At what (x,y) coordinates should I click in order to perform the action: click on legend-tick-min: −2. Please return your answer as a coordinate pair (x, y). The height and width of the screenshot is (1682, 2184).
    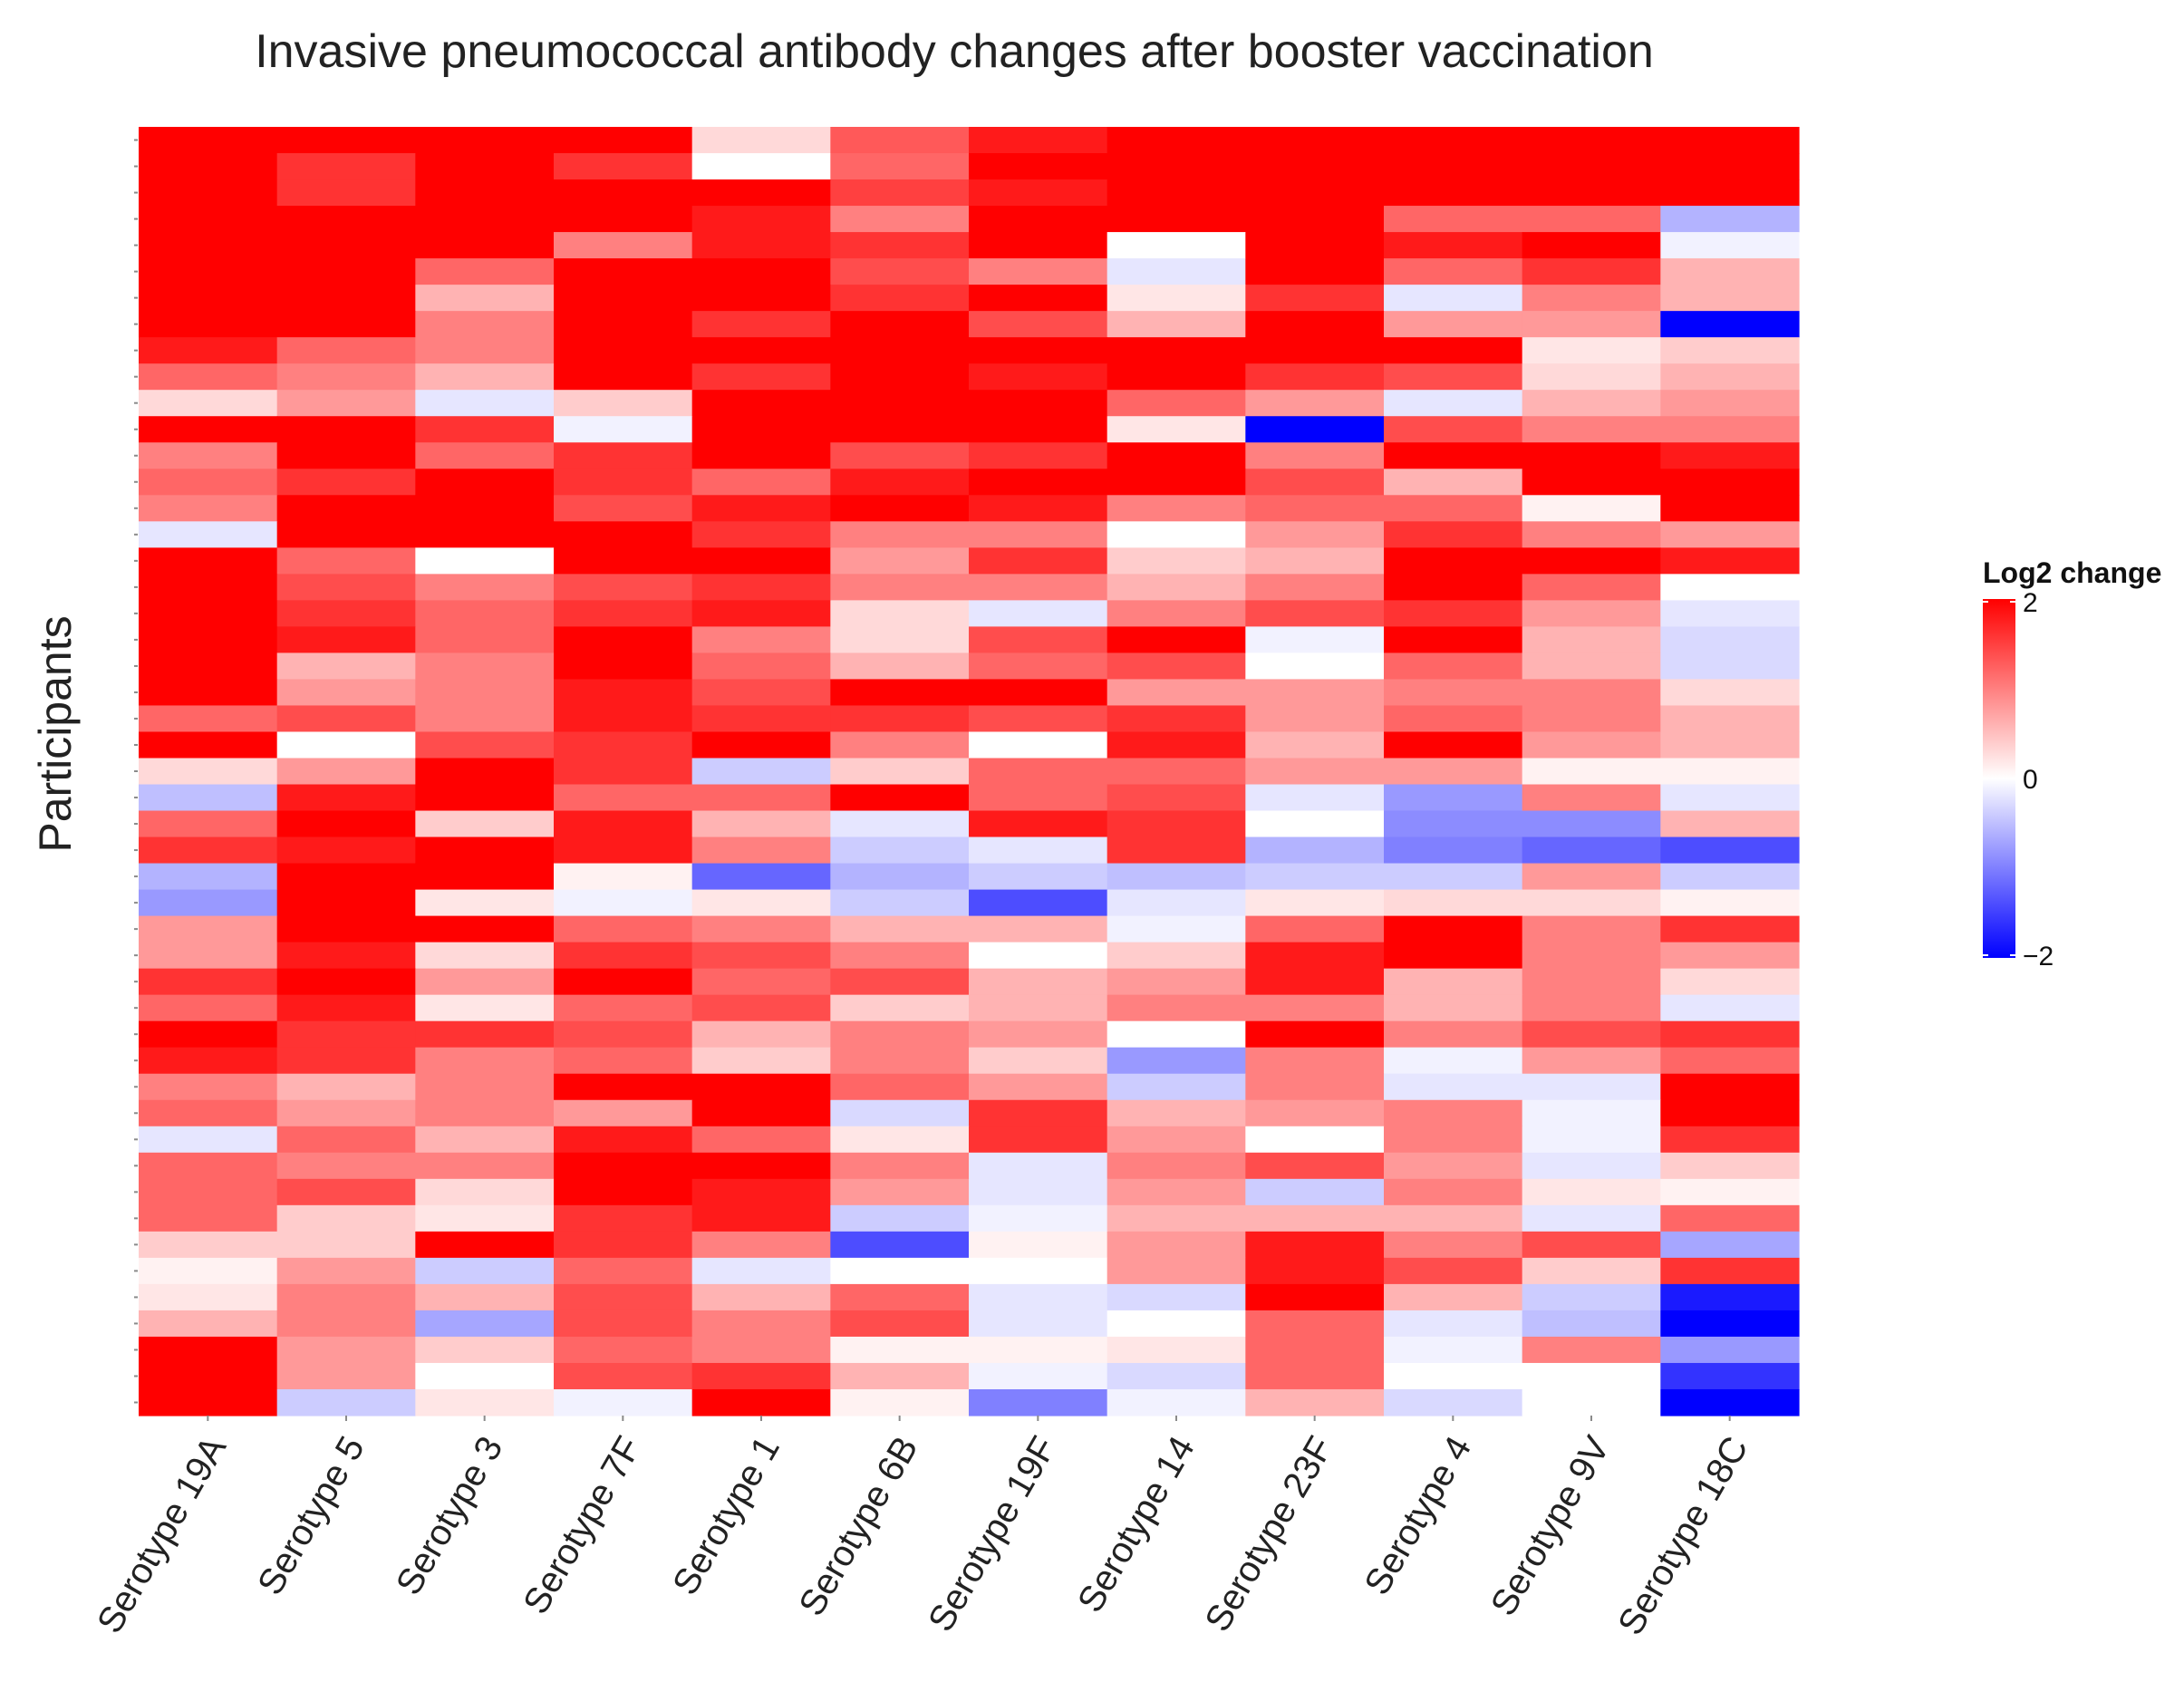
    Looking at the image, I should click on (2039, 957).